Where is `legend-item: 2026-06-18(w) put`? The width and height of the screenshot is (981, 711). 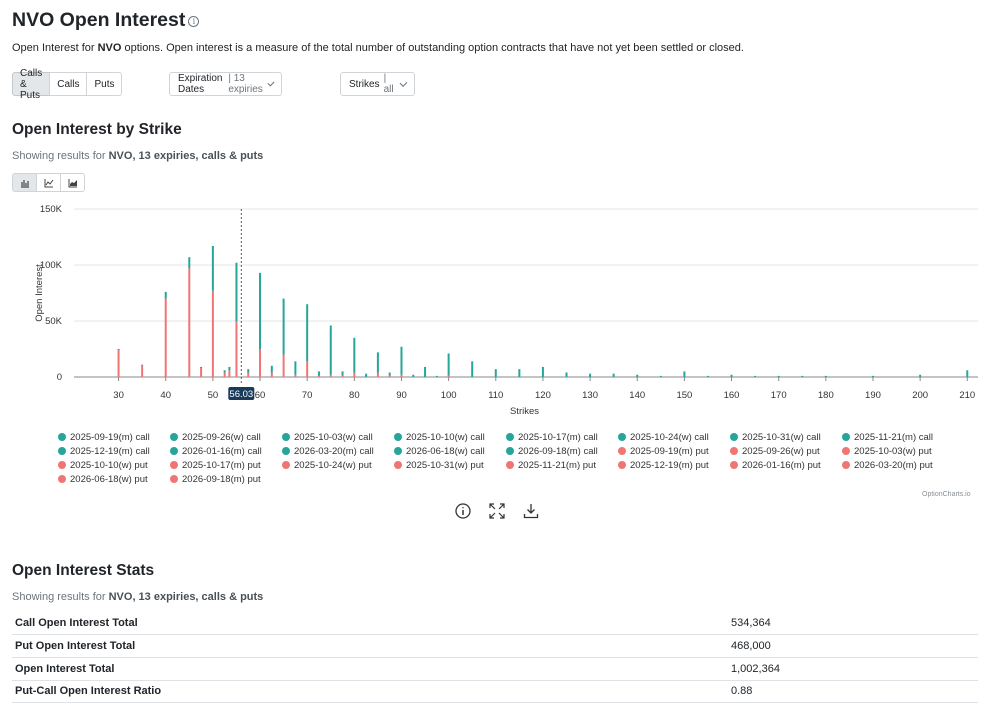 legend-item: 2026-06-18(w) put is located at coordinates (114, 479).